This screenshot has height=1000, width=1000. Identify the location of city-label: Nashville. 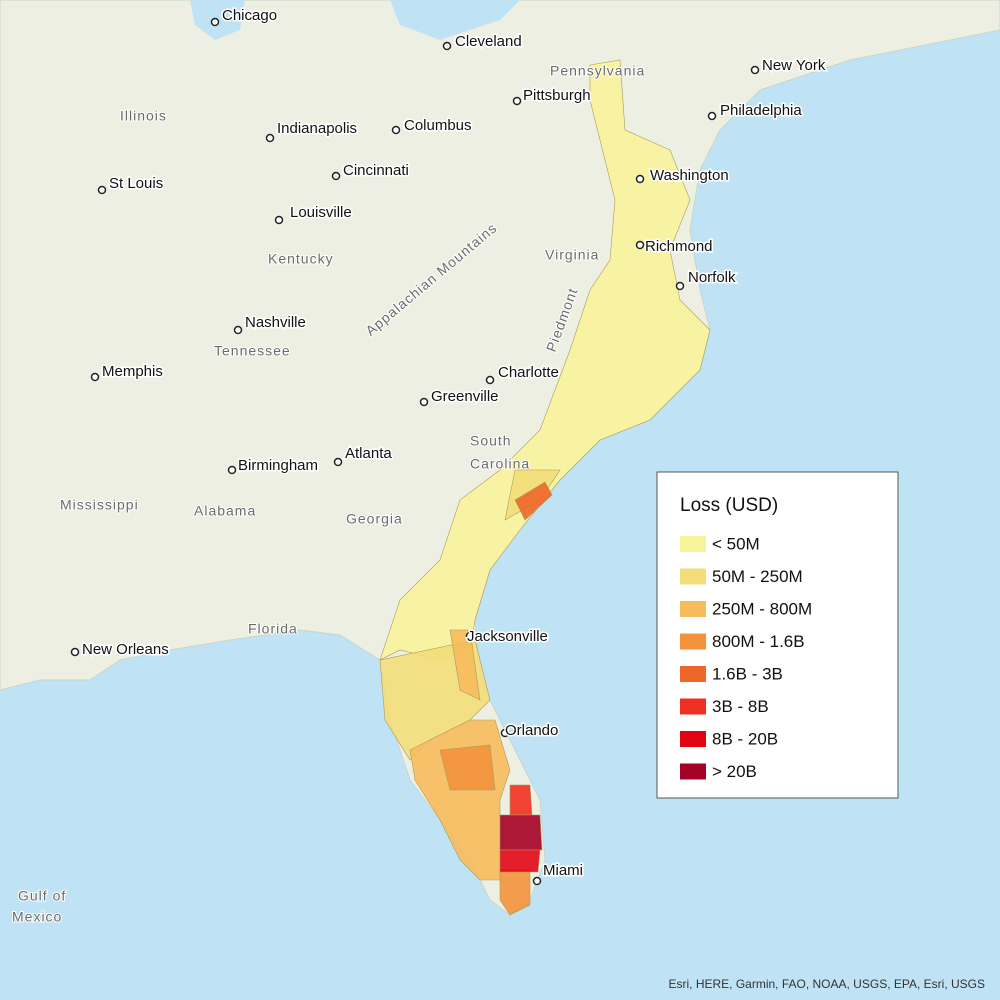
(275, 322).